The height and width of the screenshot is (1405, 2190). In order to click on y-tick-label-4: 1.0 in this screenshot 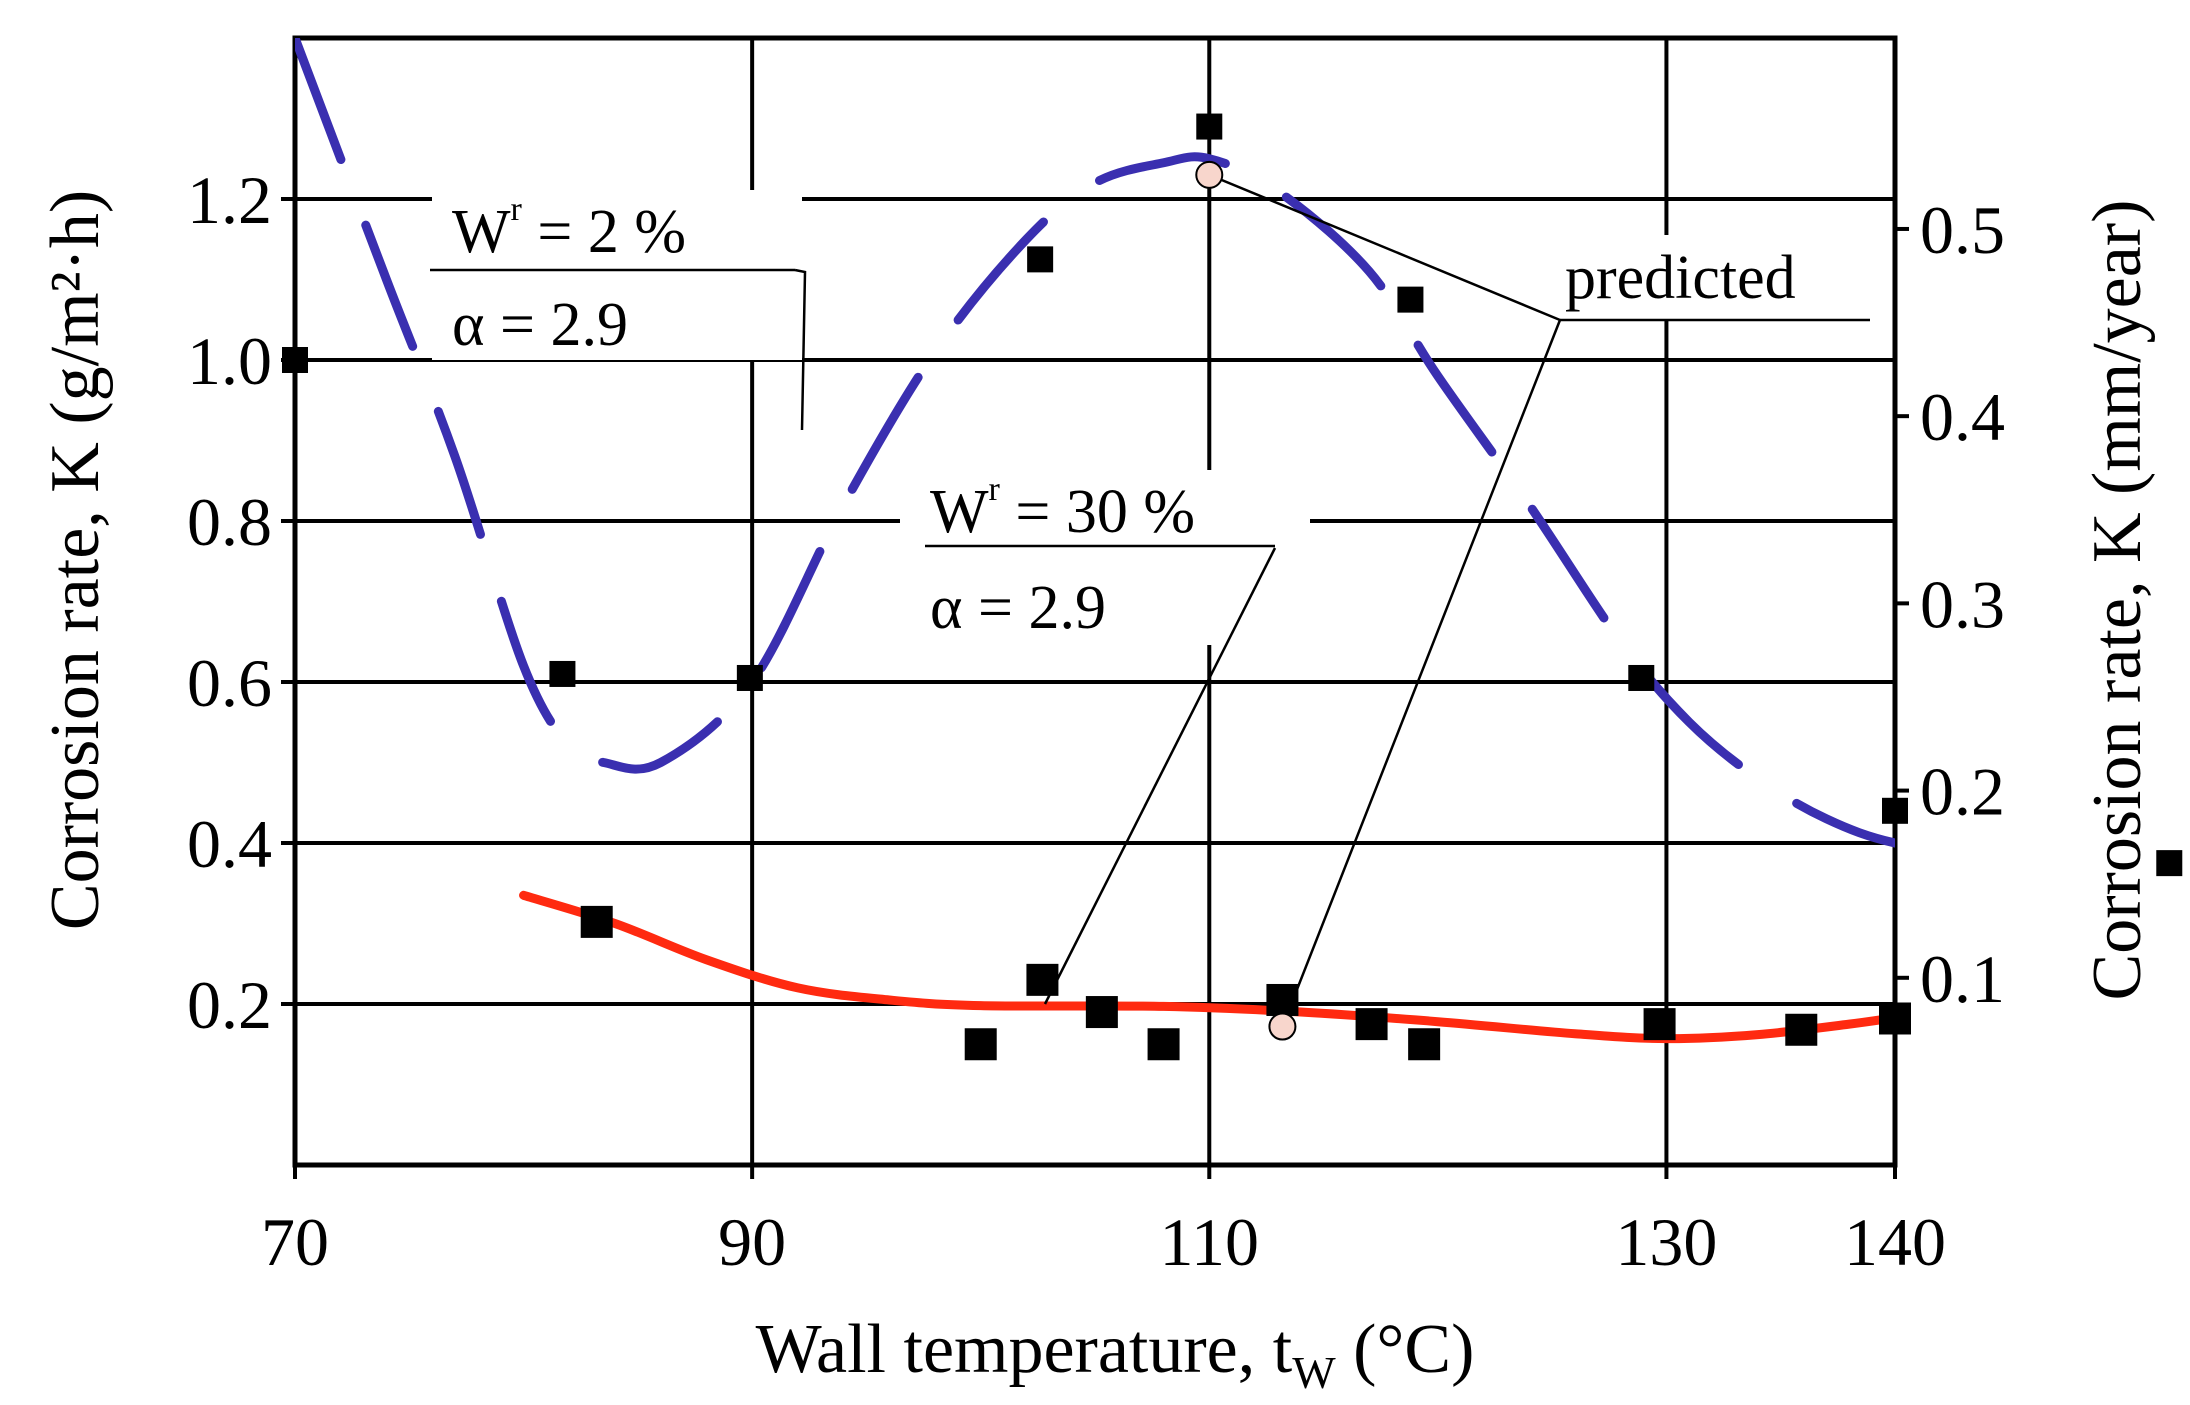, I will do `click(229, 361)`.